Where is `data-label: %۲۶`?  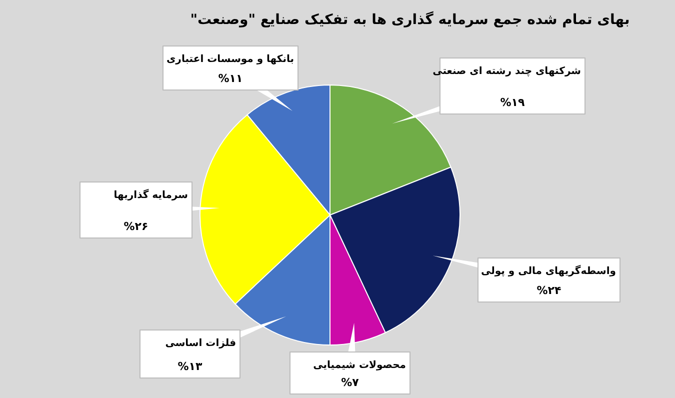
data-label: %۲۶ is located at coordinates (136, 226).